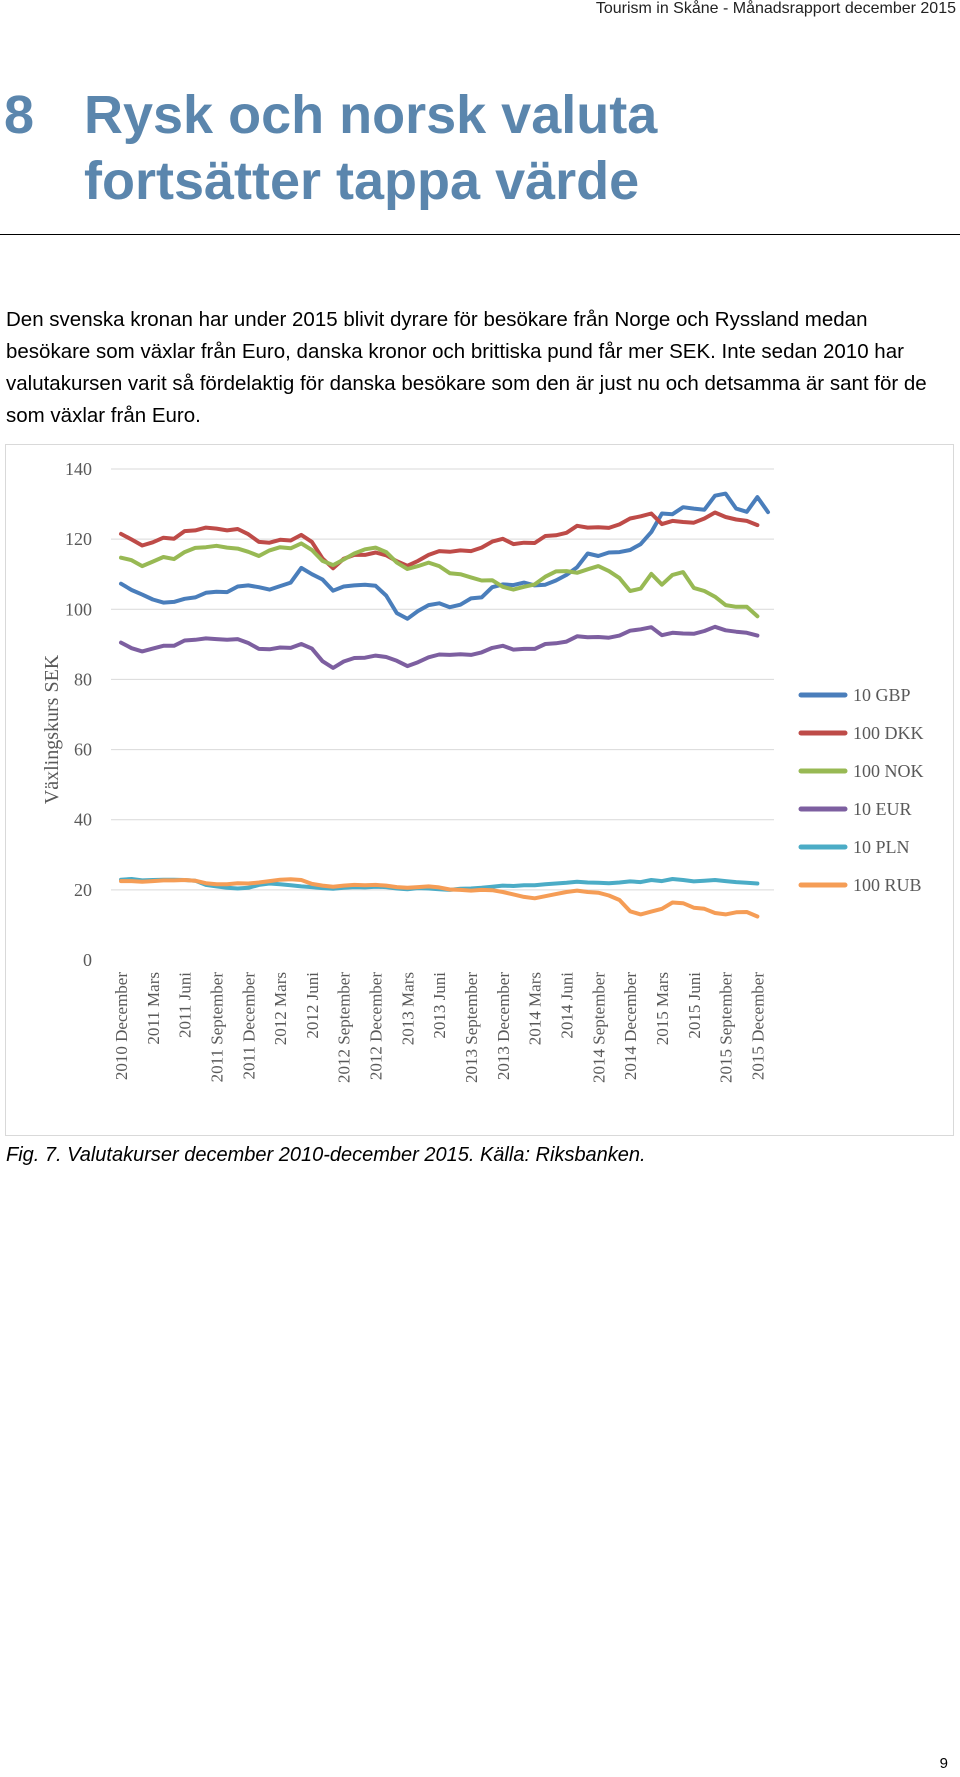 The width and height of the screenshot is (960, 1777). What do you see at coordinates (882, 695) in the screenshot?
I see `legend-label: 10 GBP` at bounding box center [882, 695].